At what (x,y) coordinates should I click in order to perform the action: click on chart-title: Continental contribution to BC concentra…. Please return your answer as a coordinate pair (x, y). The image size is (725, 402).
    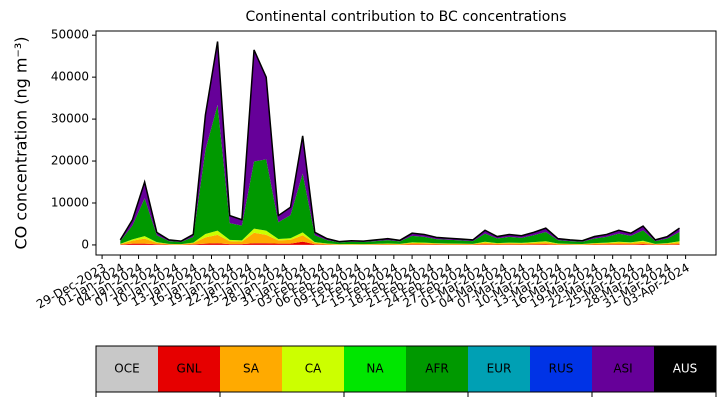
    Looking at the image, I should click on (405, 17).